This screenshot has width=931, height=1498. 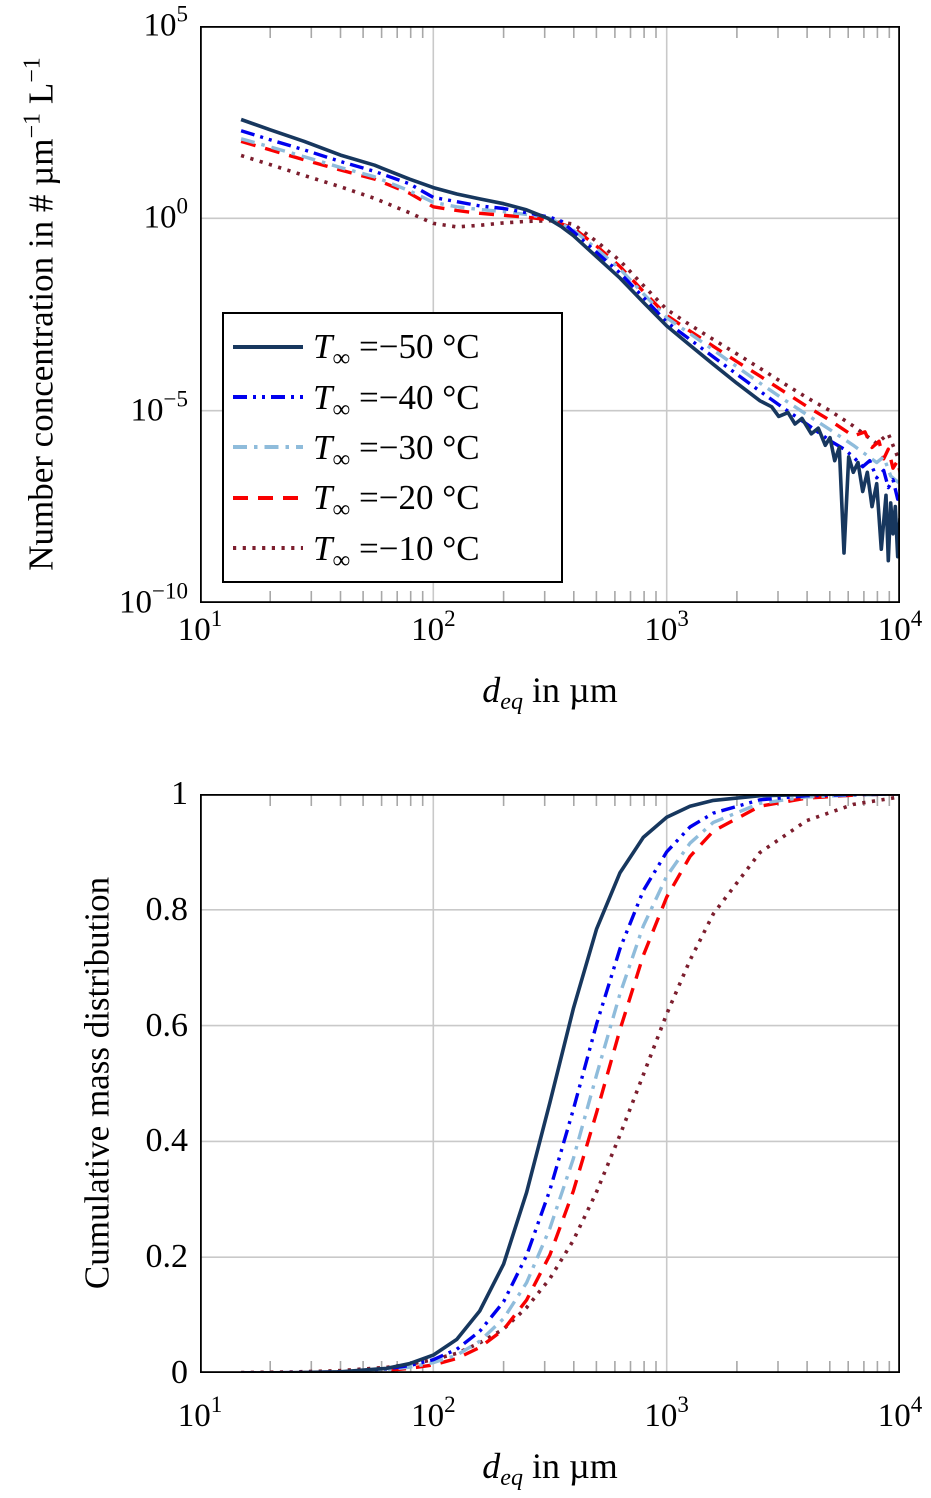 I want to click on legend-item-label: T∞ =−10 °C, so click(x=396, y=551).